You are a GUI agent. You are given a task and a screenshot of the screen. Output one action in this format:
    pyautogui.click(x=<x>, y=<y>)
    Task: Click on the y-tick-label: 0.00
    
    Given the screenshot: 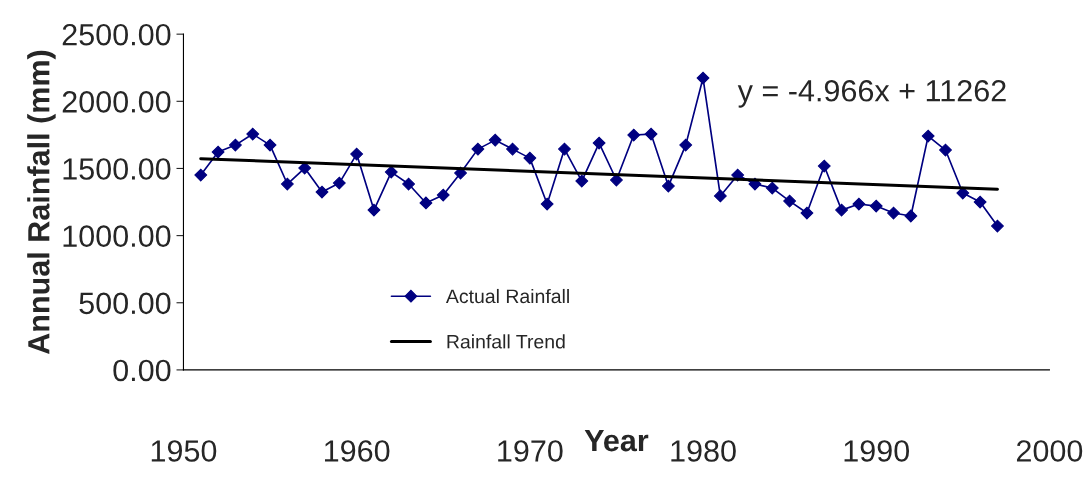 What is the action you would take?
    pyautogui.click(x=142, y=370)
    